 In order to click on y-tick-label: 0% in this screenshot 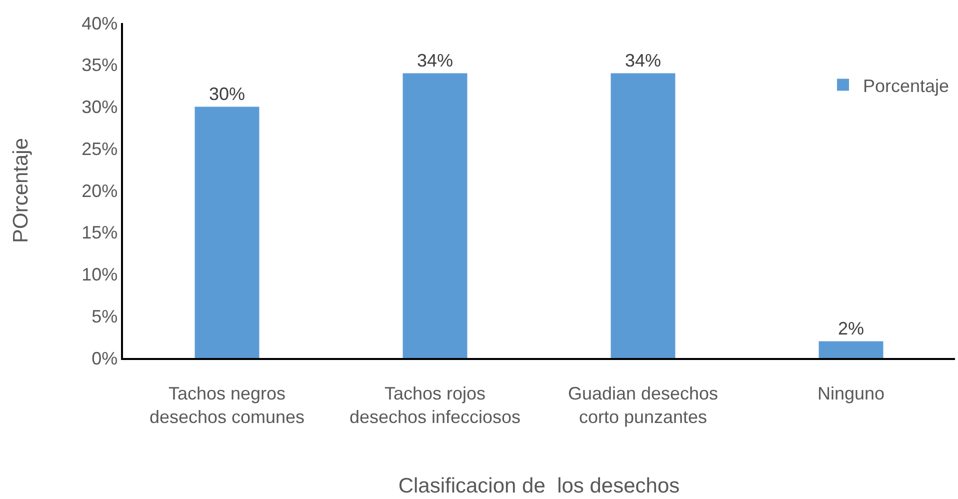, I will do `click(105, 358)`.